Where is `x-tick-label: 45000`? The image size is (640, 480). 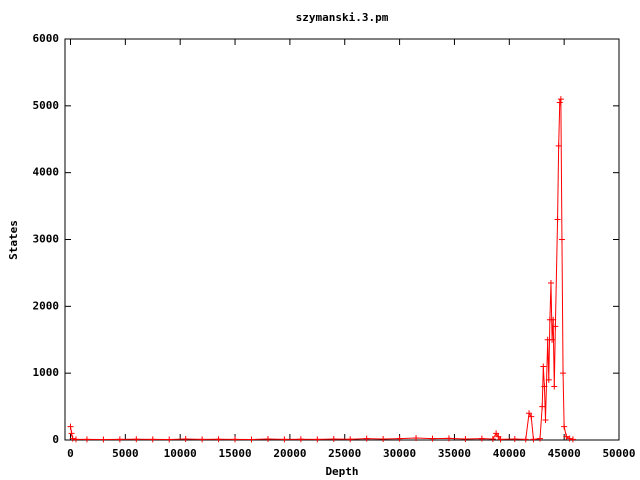
x-tick-label: 45000 is located at coordinates (564, 453).